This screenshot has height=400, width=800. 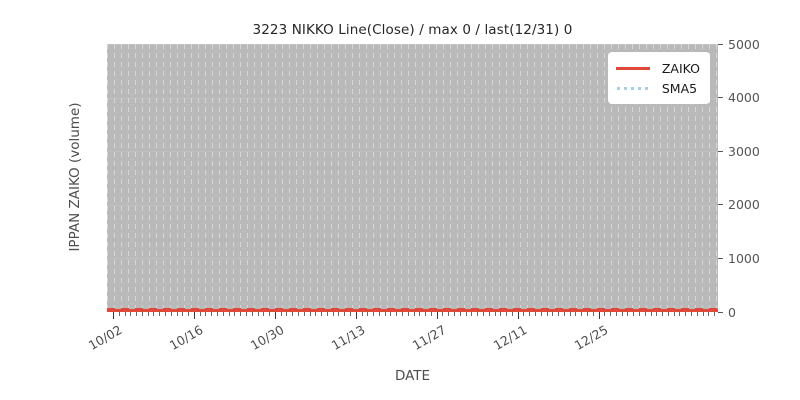 What do you see at coordinates (402, 344) in the screenshot?
I see `x-axis-tick-labels: 10/02 10/16 10/30 11/13 11/27 12/11 12/25` at bounding box center [402, 344].